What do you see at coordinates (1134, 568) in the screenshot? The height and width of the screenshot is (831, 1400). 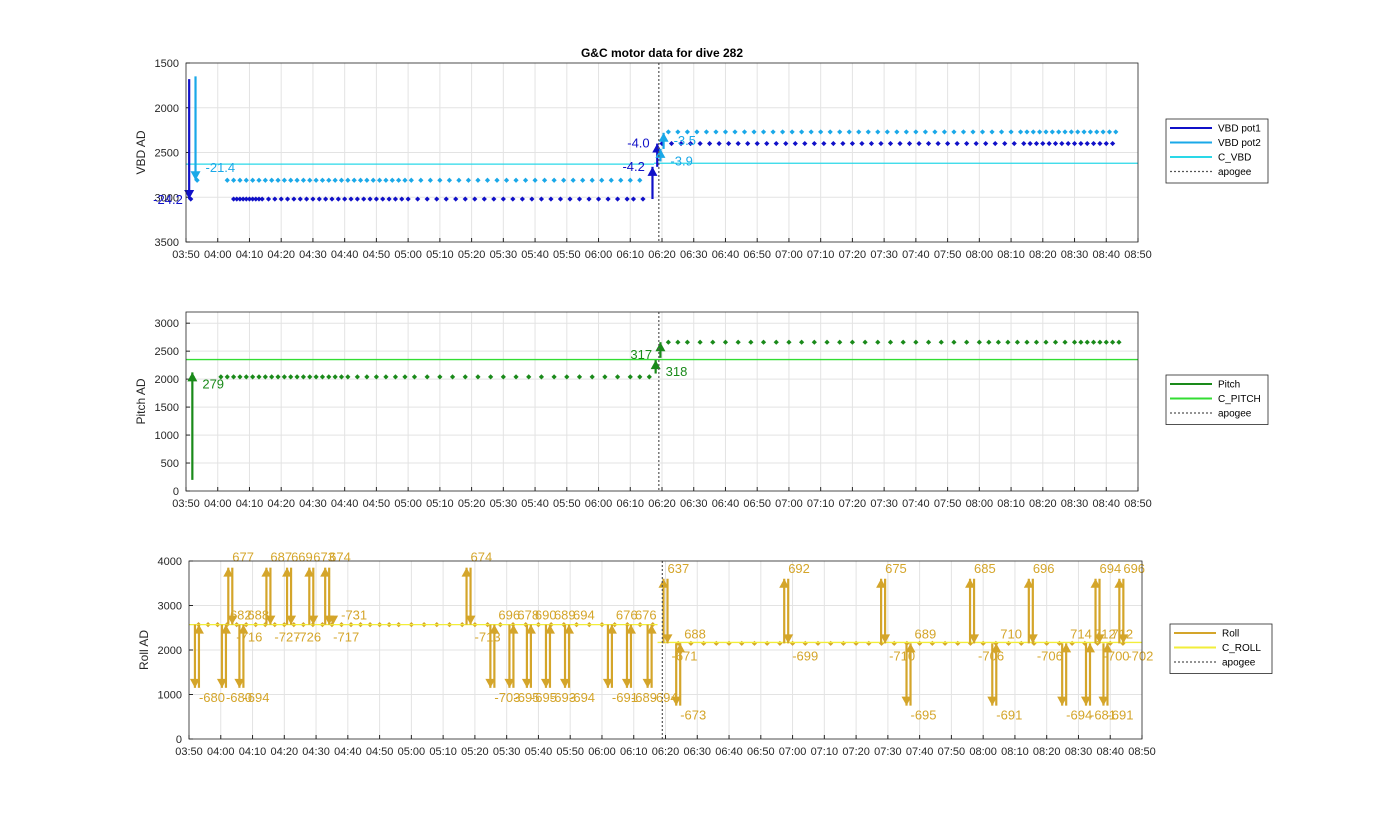 I see `roll-label: 696` at bounding box center [1134, 568].